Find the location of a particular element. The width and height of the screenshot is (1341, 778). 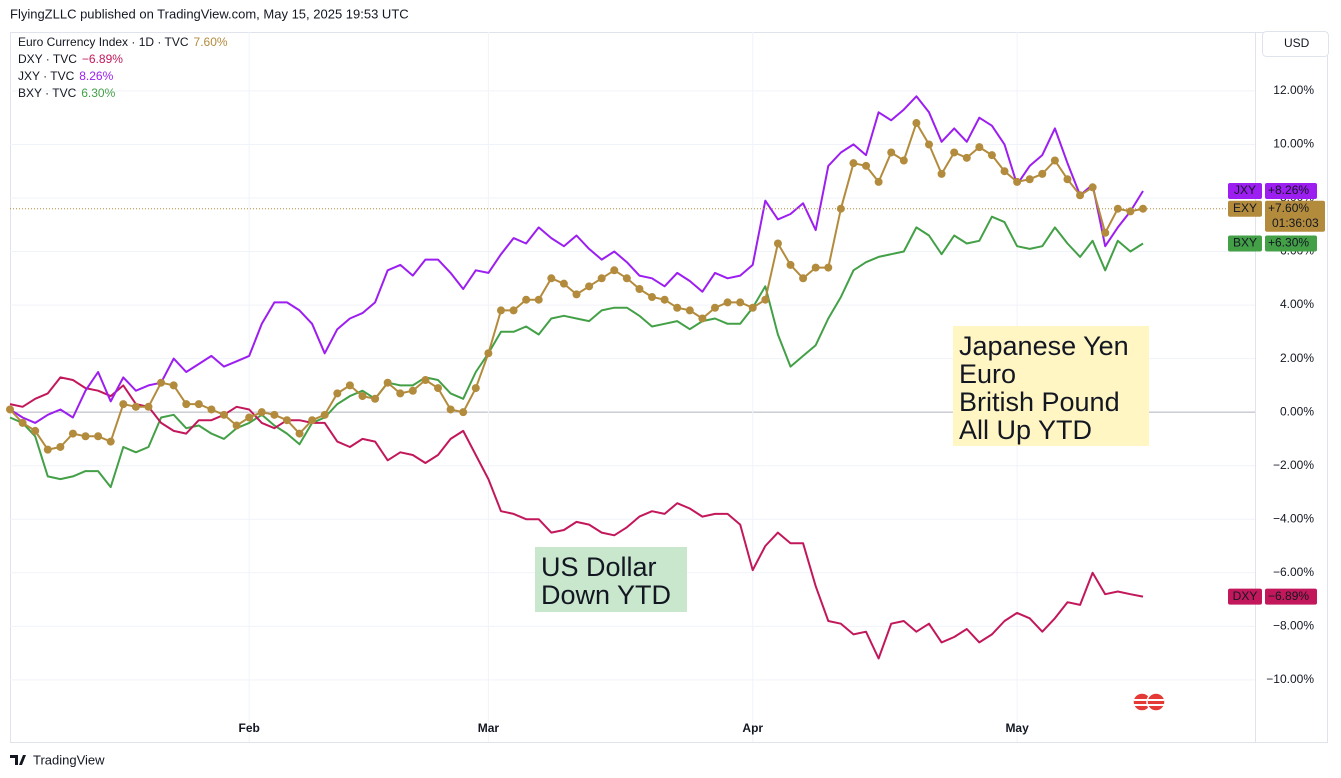

y-tick-label: −10.00% is located at coordinates (1290, 679).